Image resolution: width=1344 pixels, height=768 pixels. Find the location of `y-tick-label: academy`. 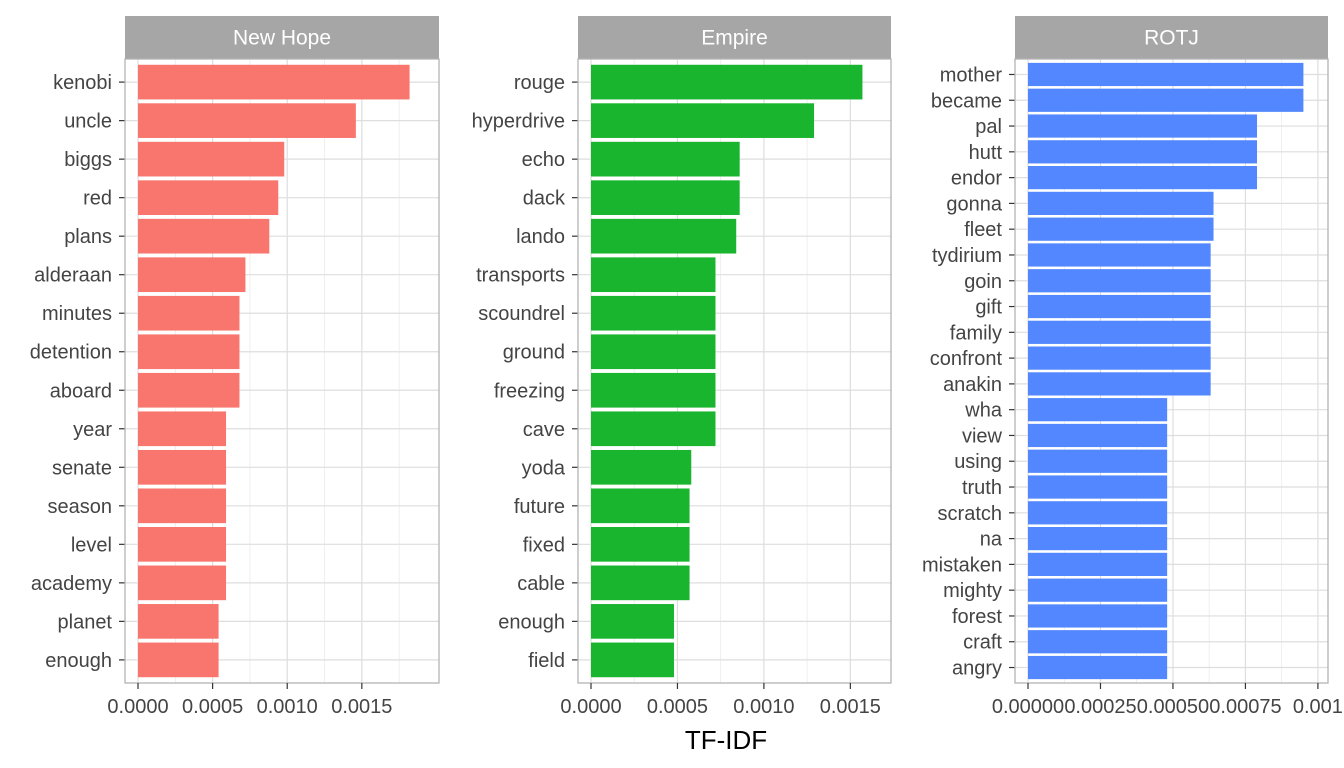

y-tick-label: academy is located at coordinates (71, 584).